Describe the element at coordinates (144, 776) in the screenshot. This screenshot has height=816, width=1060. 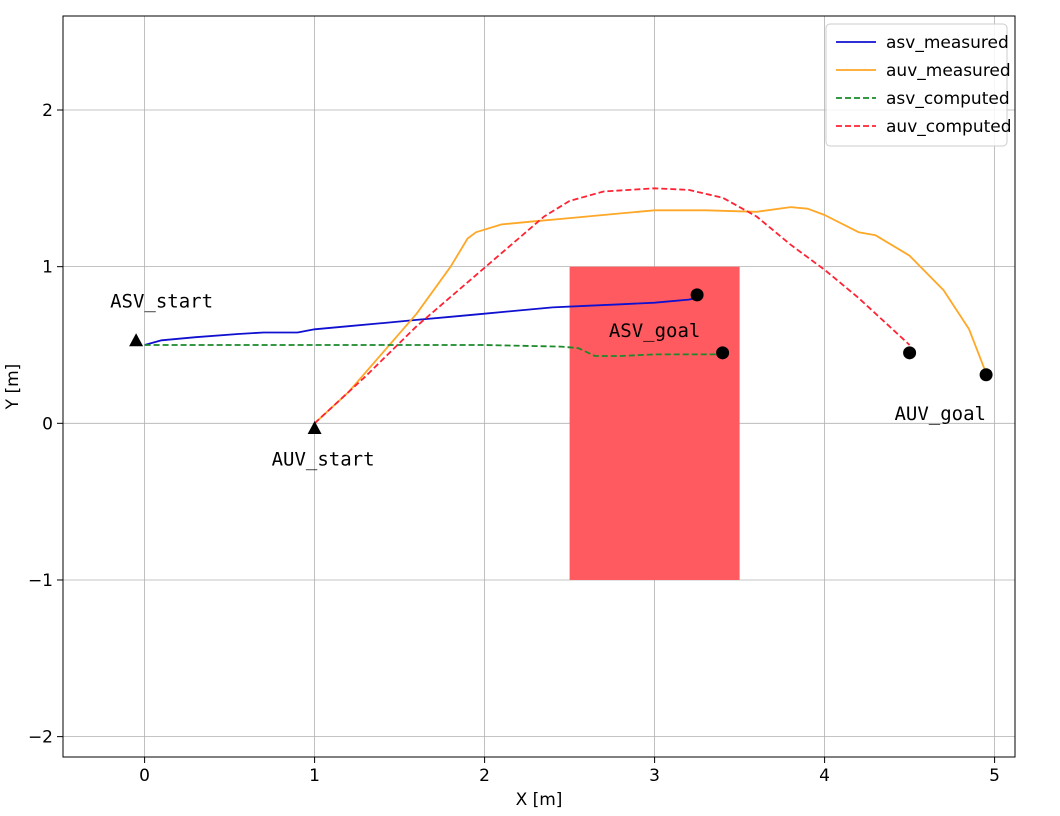
I see `x-tick-label: 0` at that location.